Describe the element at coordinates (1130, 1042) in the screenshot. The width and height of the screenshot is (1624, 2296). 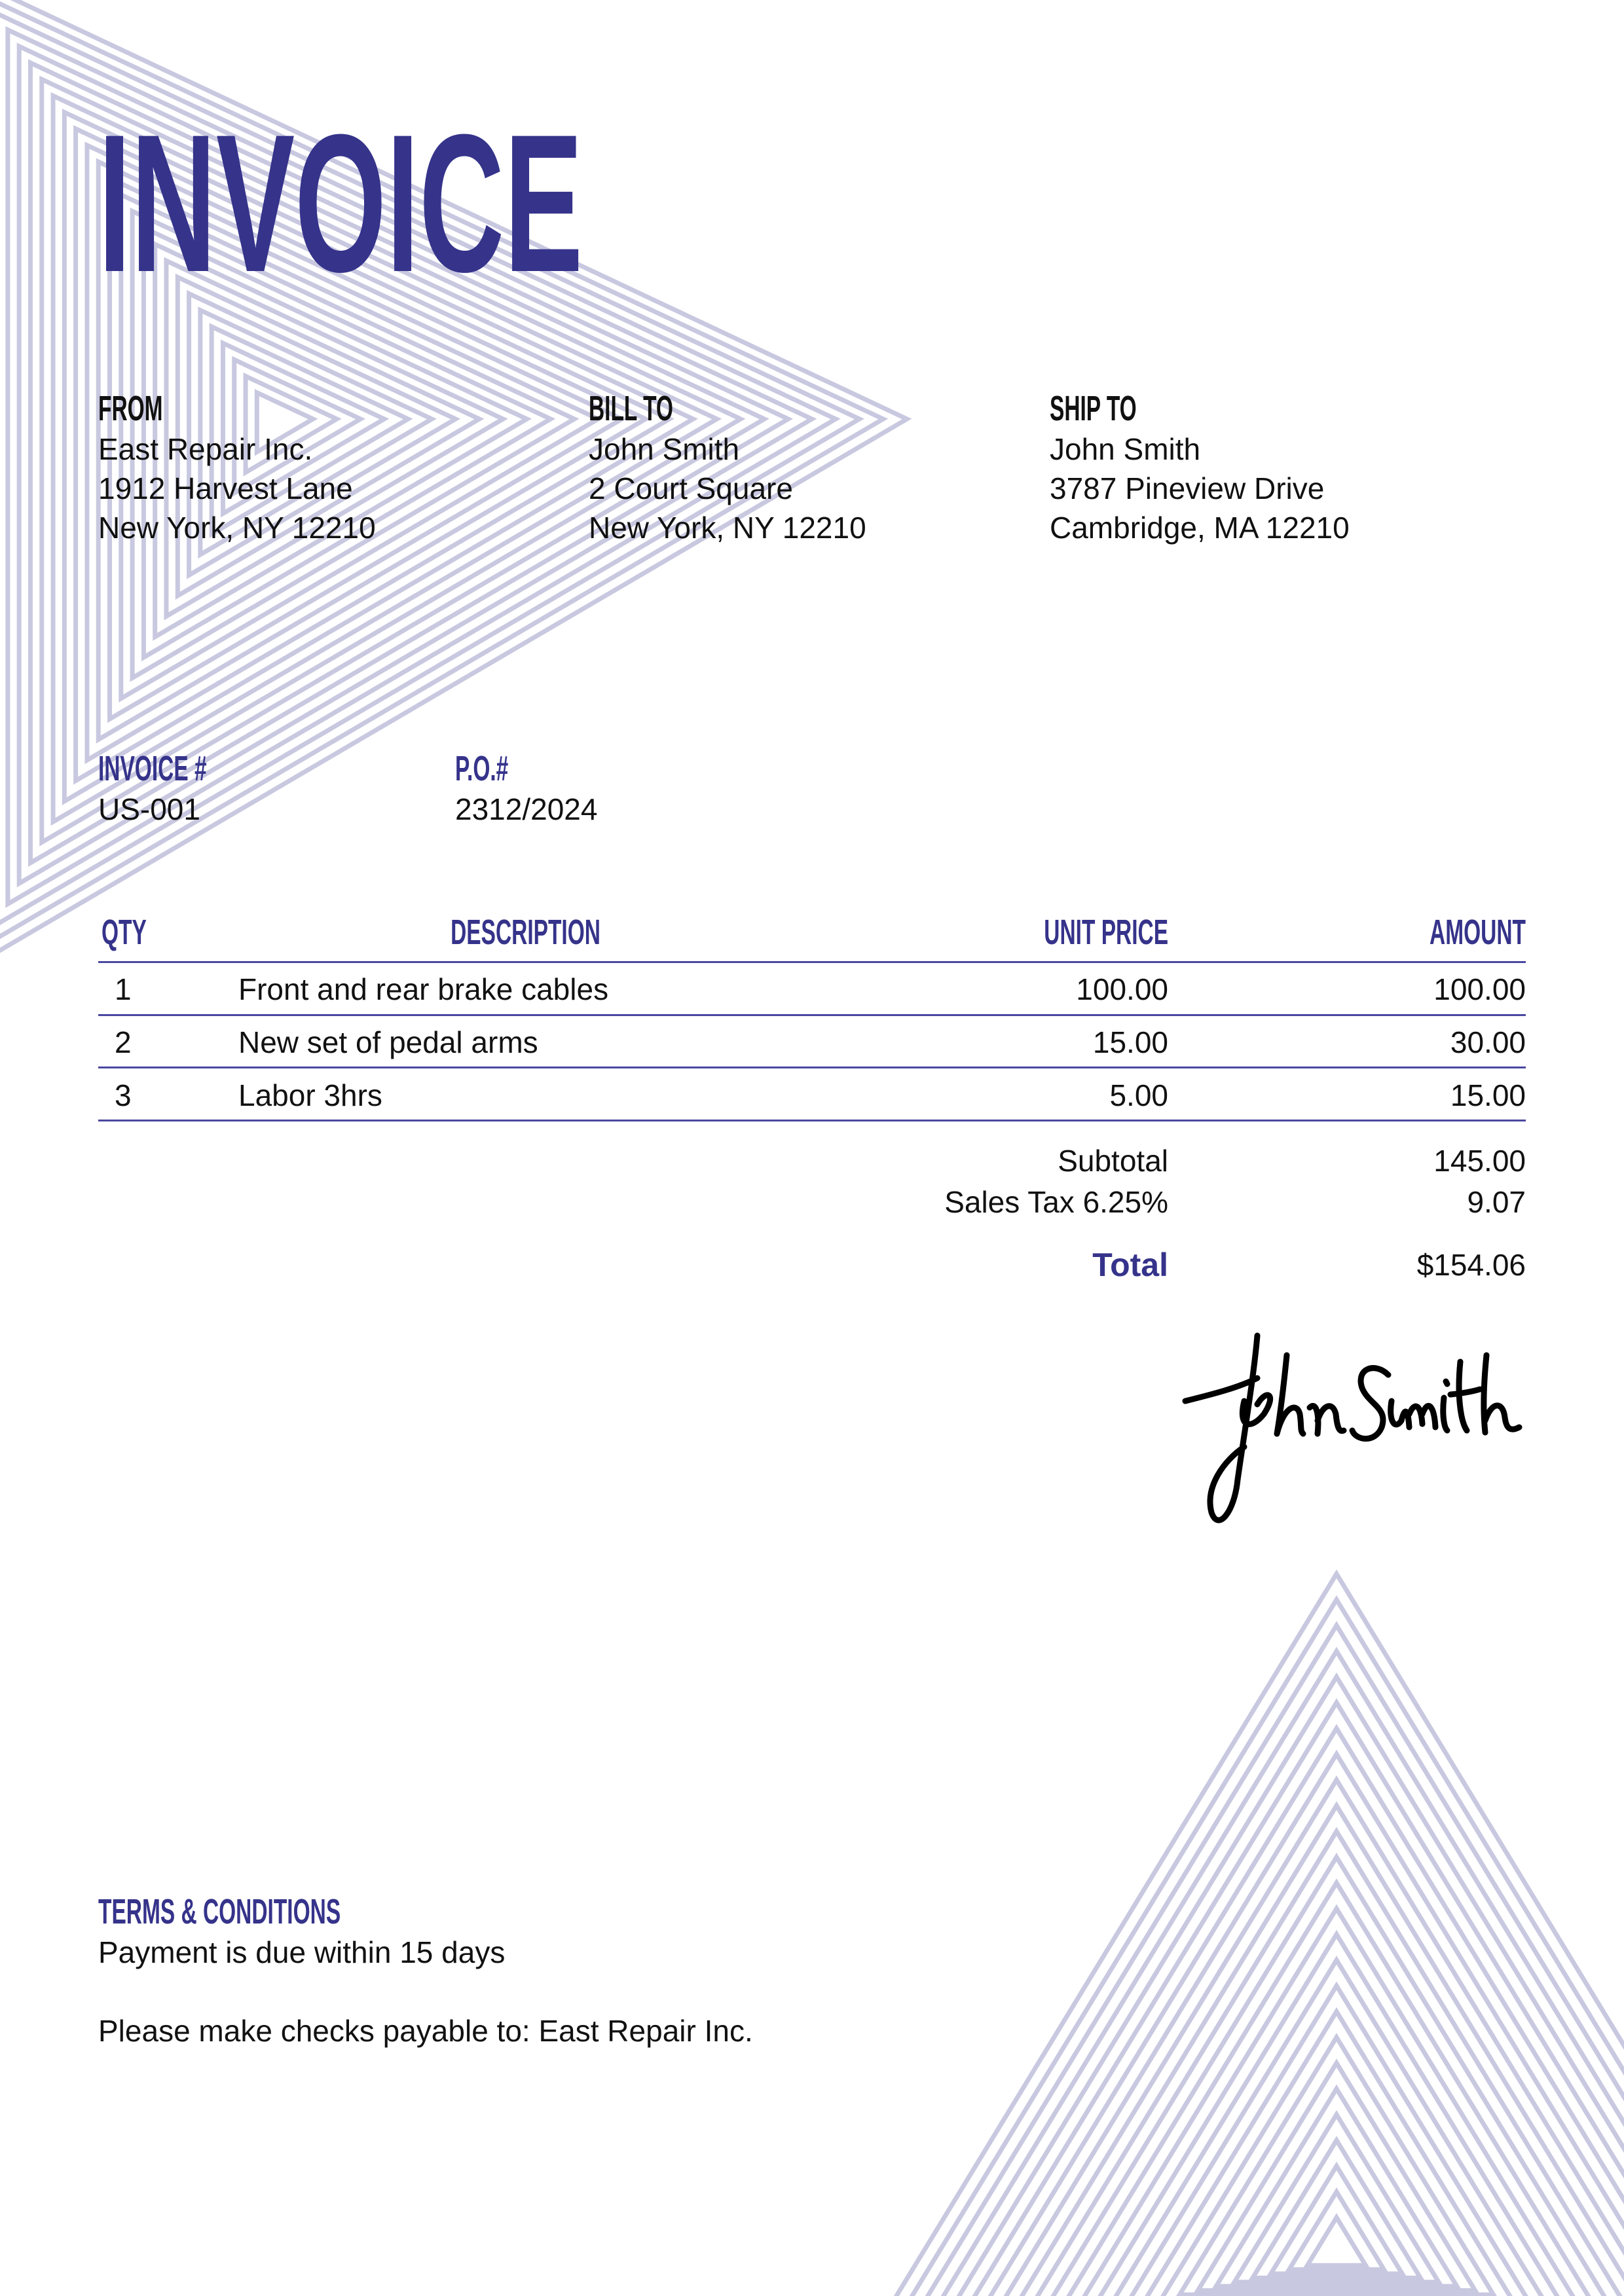
I see `row-unit-price: 15.00` at that location.